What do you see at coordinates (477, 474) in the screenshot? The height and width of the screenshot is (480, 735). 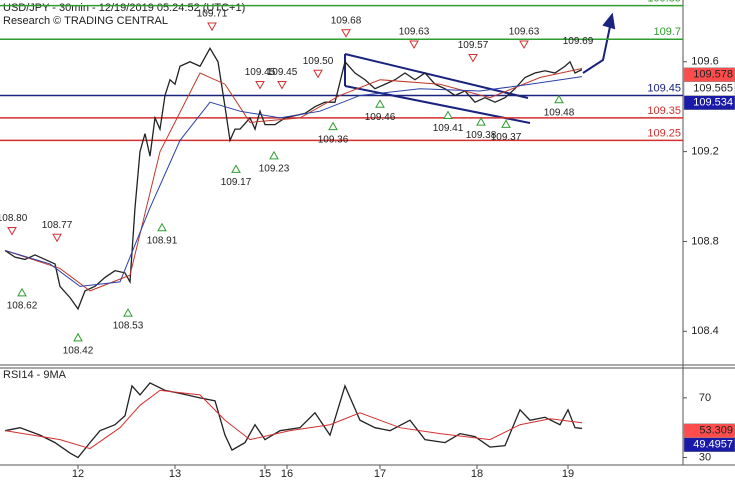 I see `x-tick-label: 18` at bounding box center [477, 474].